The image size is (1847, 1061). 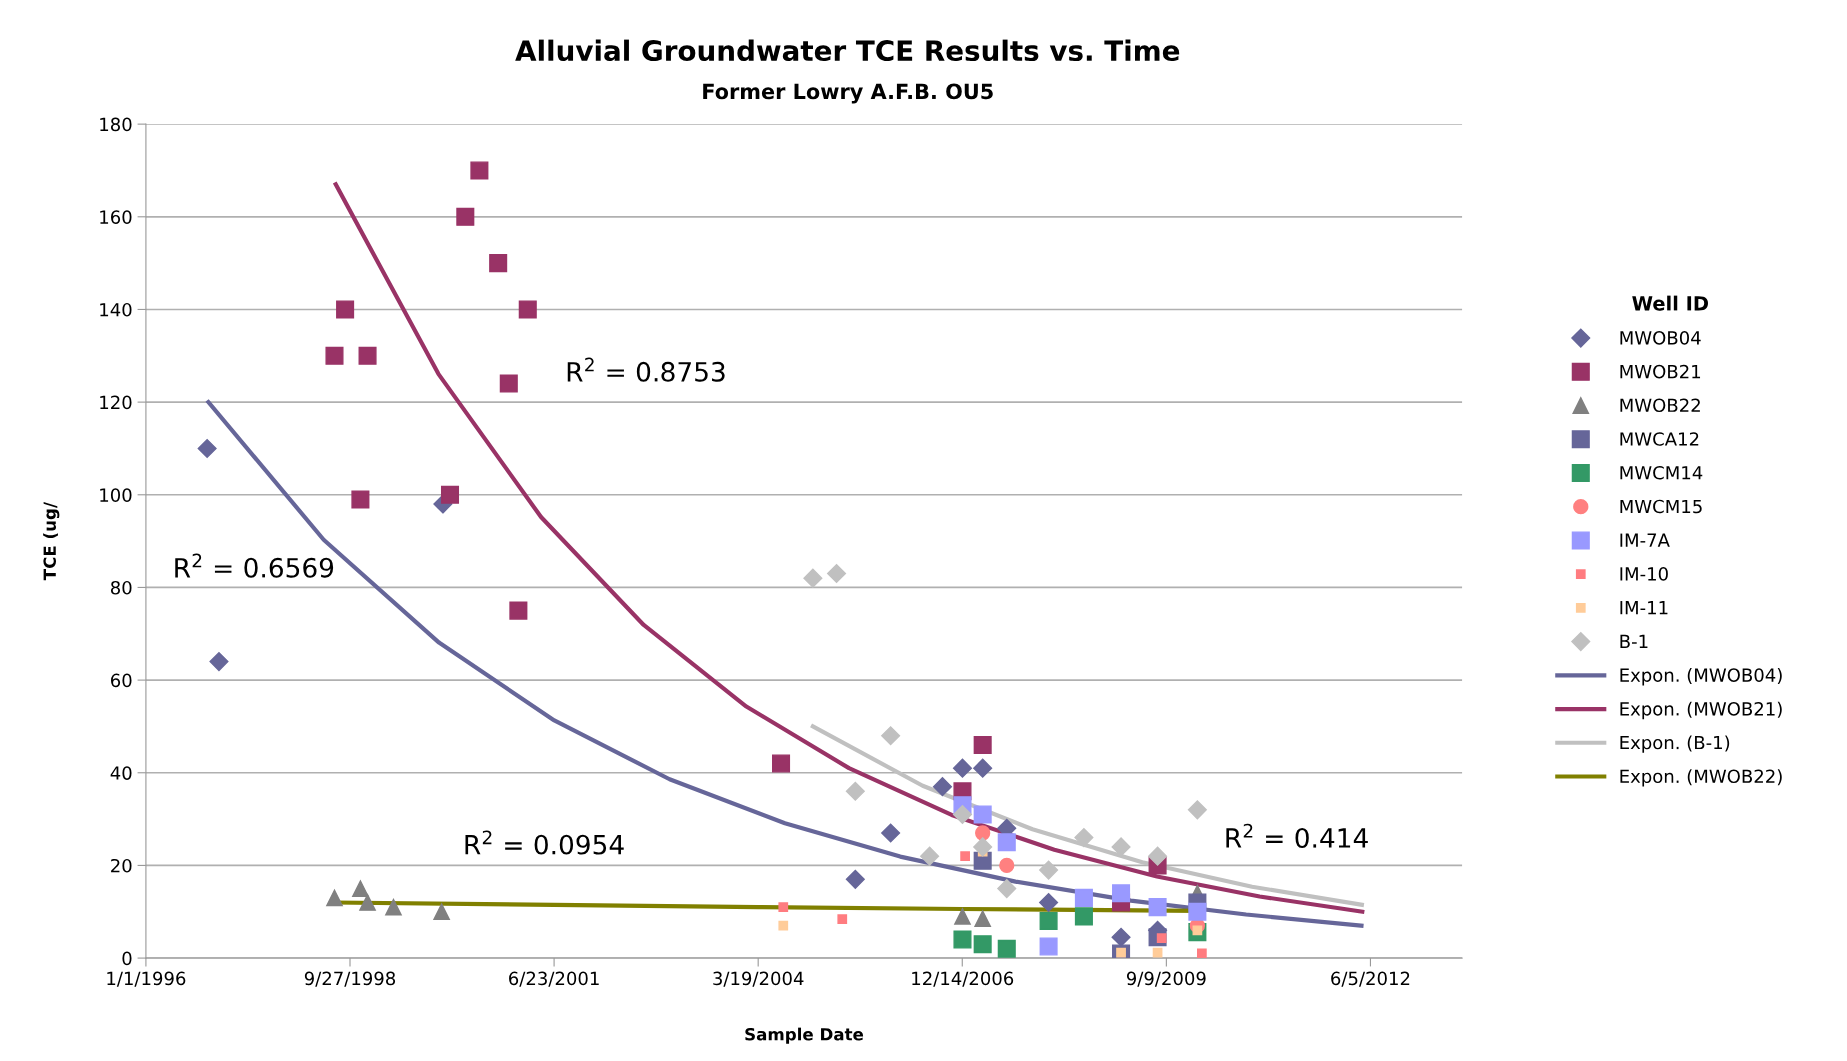 What do you see at coordinates (1670, 303) in the screenshot?
I see `legend-title: Well ID` at bounding box center [1670, 303].